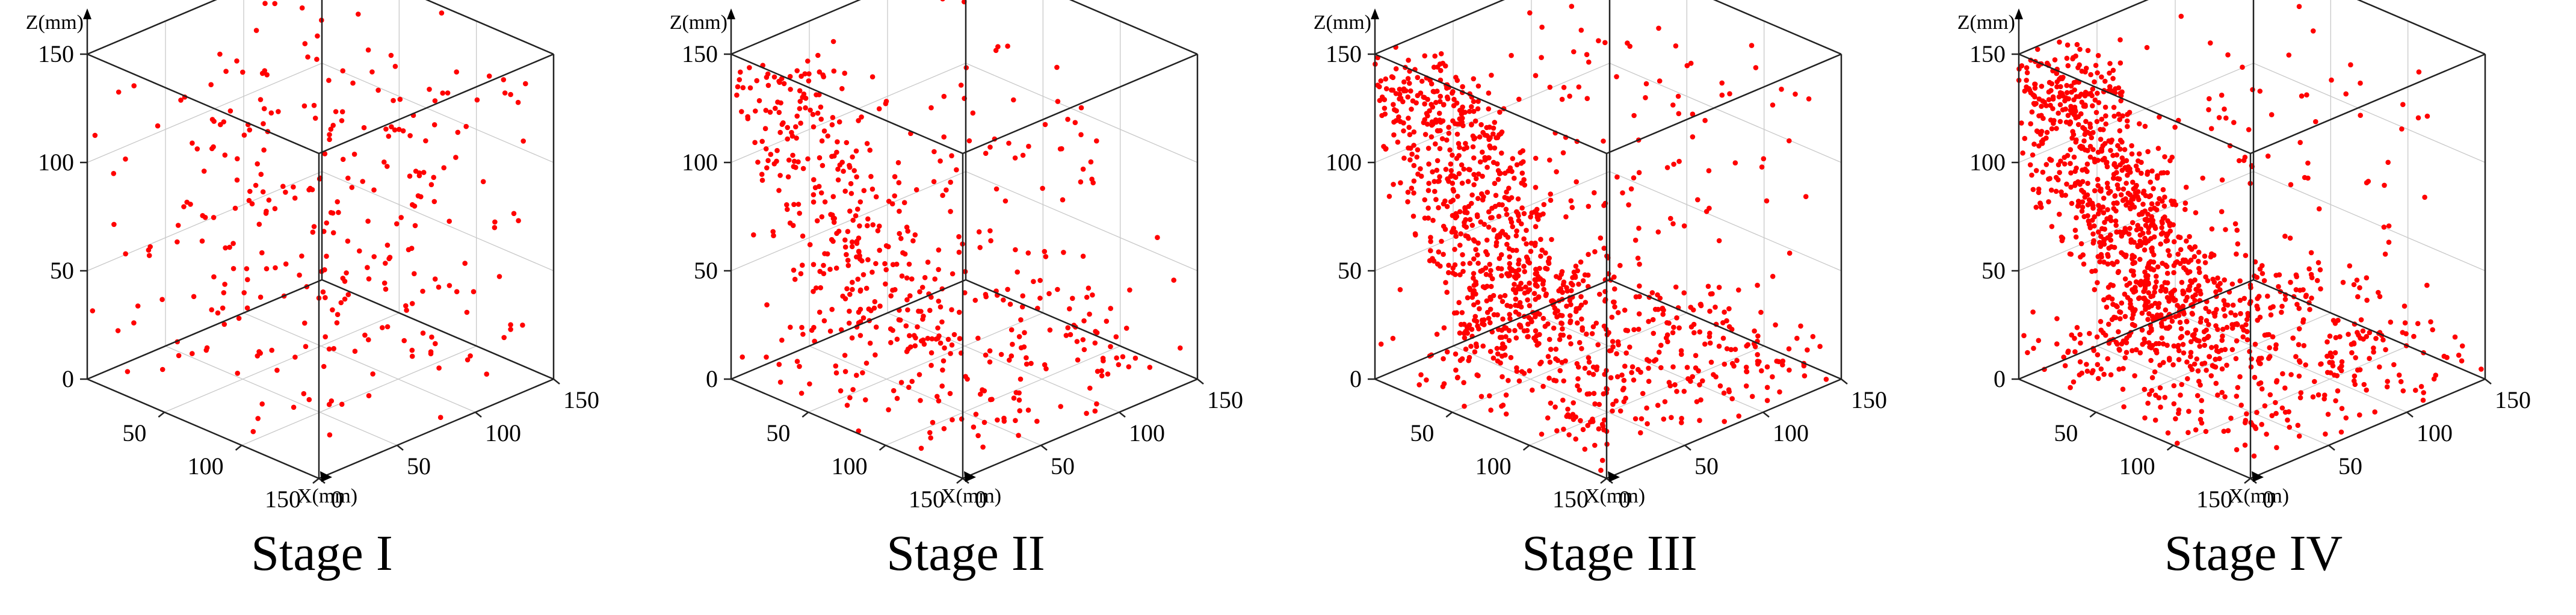 The height and width of the screenshot is (615, 2576). What do you see at coordinates (1225, 399) in the screenshot?
I see `x-tick-label: 150` at bounding box center [1225, 399].